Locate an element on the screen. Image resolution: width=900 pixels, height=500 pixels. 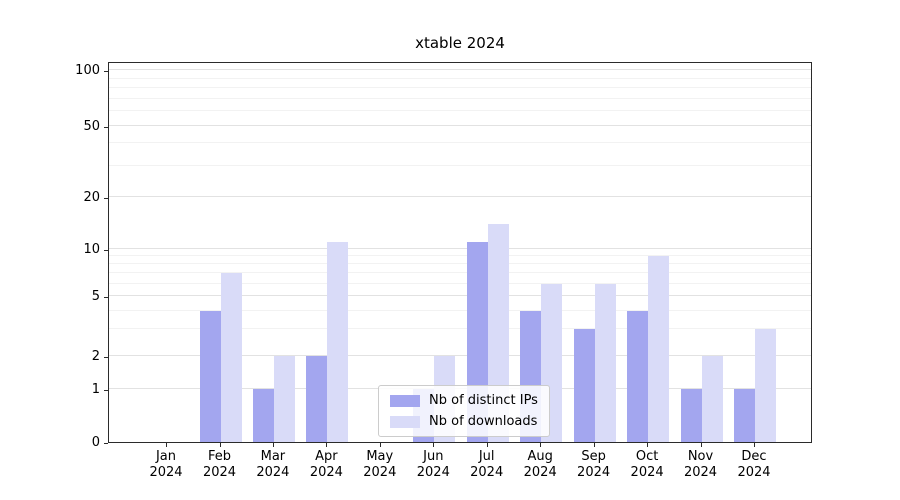
x-axis-tick-label: Mar 2024 is located at coordinates (273, 464).